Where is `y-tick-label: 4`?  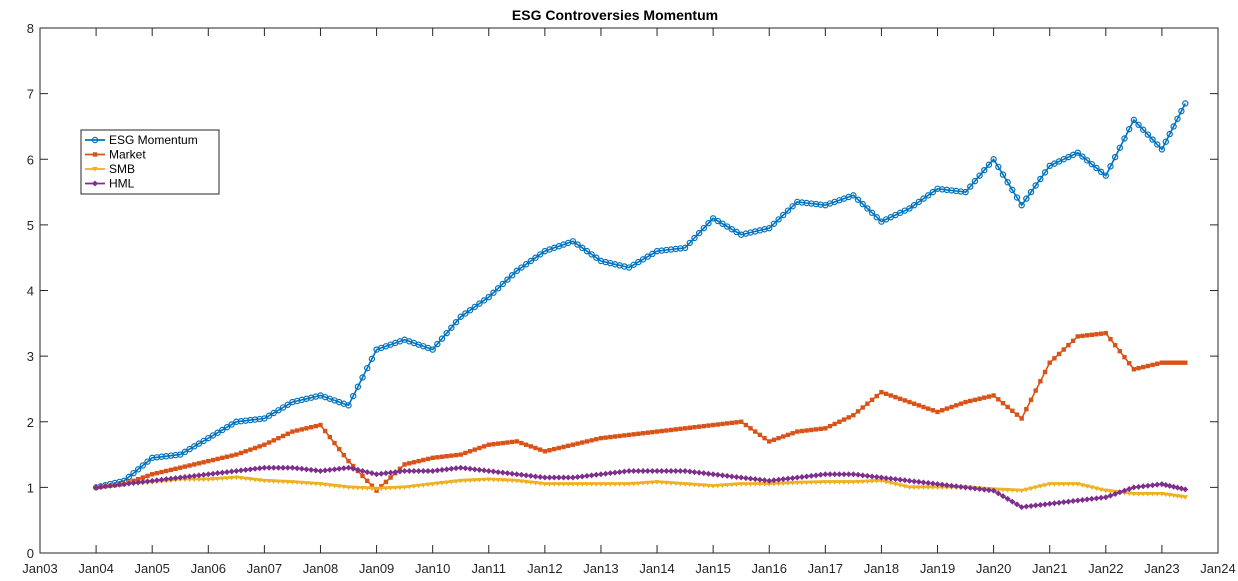 y-tick-label: 4 is located at coordinates (30, 291).